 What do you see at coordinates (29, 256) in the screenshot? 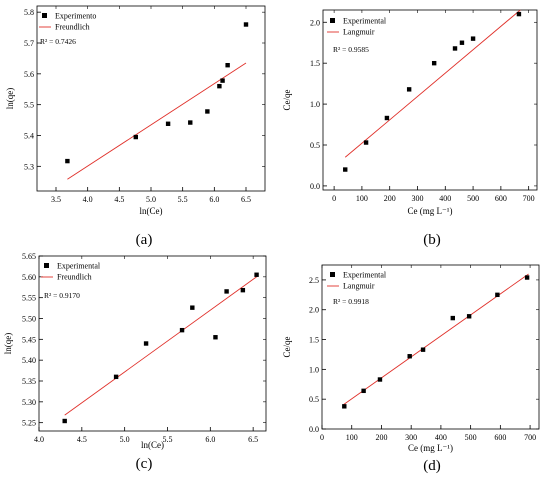
I see `y-tick-label: 5.65` at bounding box center [29, 256].